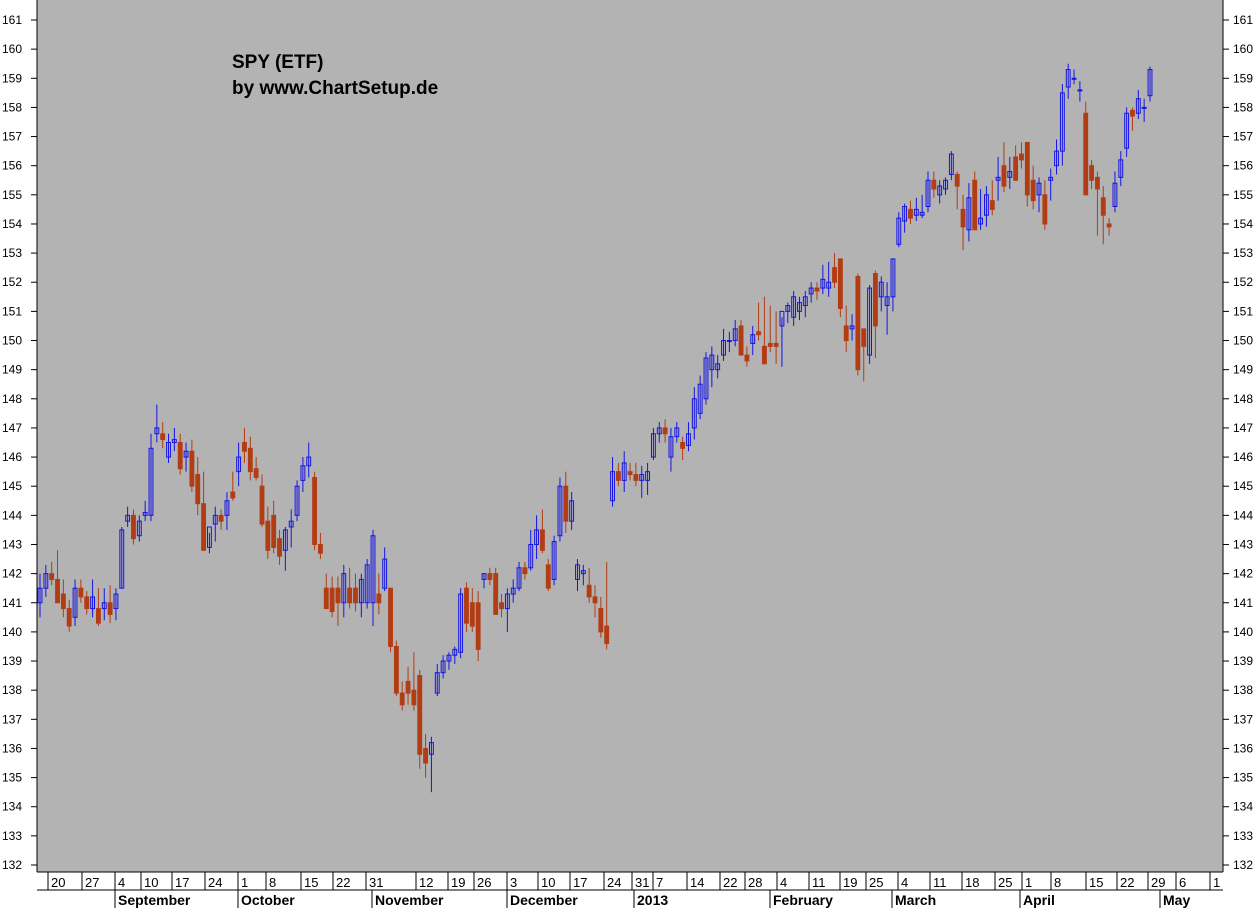 The image size is (1260, 913). Describe the element at coordinates (1243, 282) in the screenshot. I see `y-tick-label-right: 152` at that location.